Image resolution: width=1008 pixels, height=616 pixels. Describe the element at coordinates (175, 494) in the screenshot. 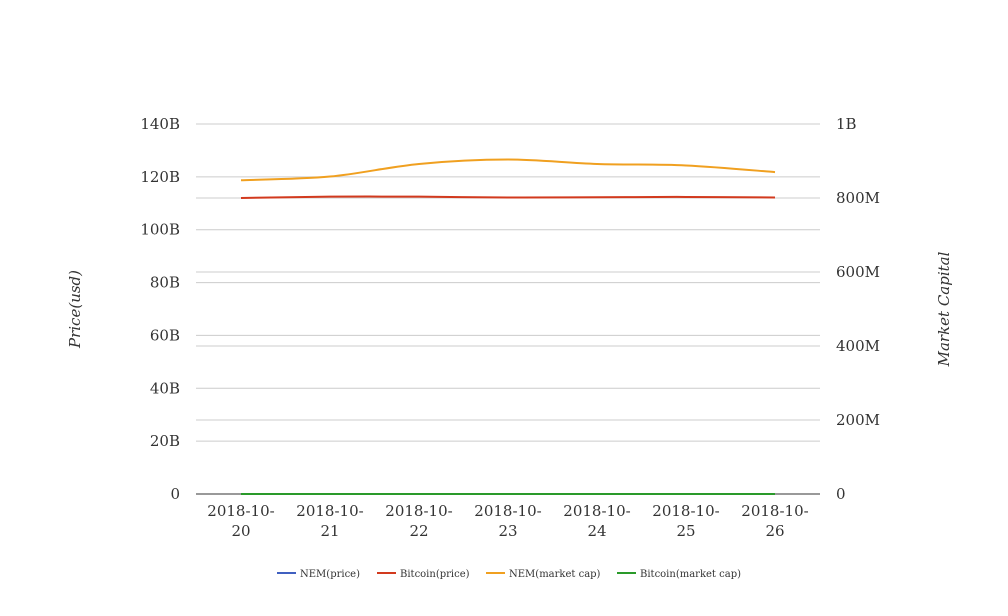

I see `left-tick-label: 0` at that location.